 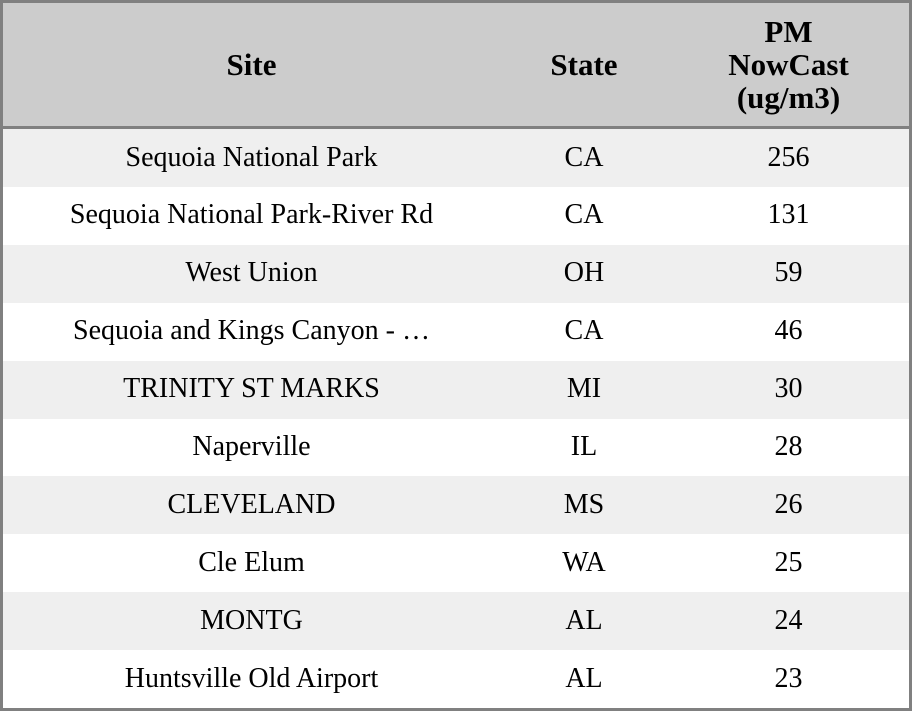 What do you see at coordinates (456, 215) in the screenshot?
I see `table-row: Sequoia National Park-River Rd CA 131` at bounding box center [456, 215].